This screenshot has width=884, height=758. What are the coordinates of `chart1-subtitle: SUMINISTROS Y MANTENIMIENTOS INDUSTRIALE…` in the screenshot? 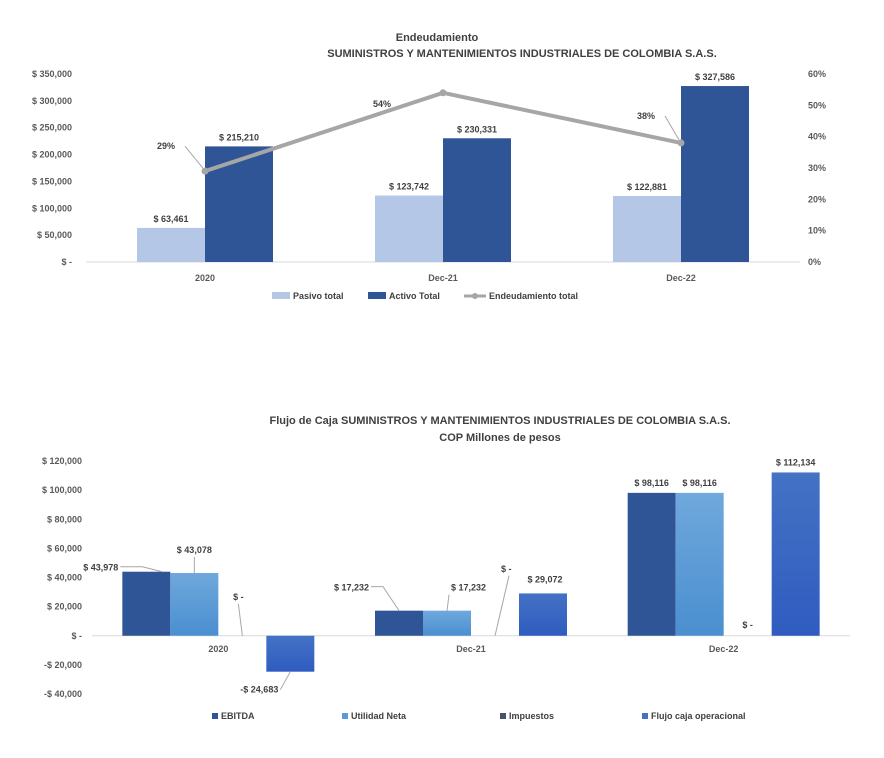 It's located at (522, 54).